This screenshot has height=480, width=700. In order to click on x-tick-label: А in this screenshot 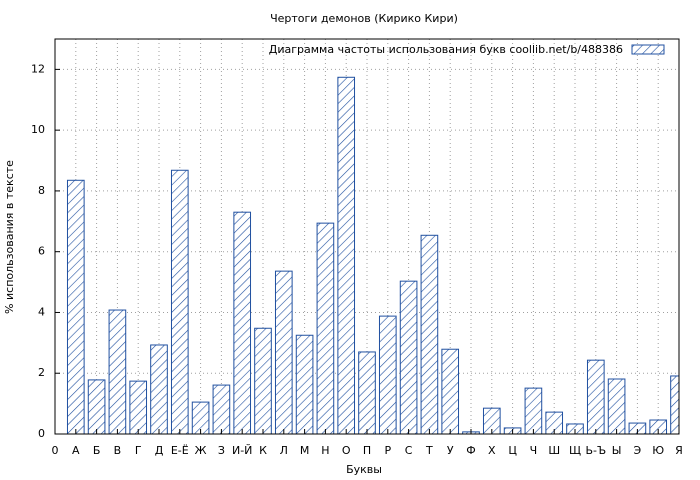, I will do `click(76, 450)`.